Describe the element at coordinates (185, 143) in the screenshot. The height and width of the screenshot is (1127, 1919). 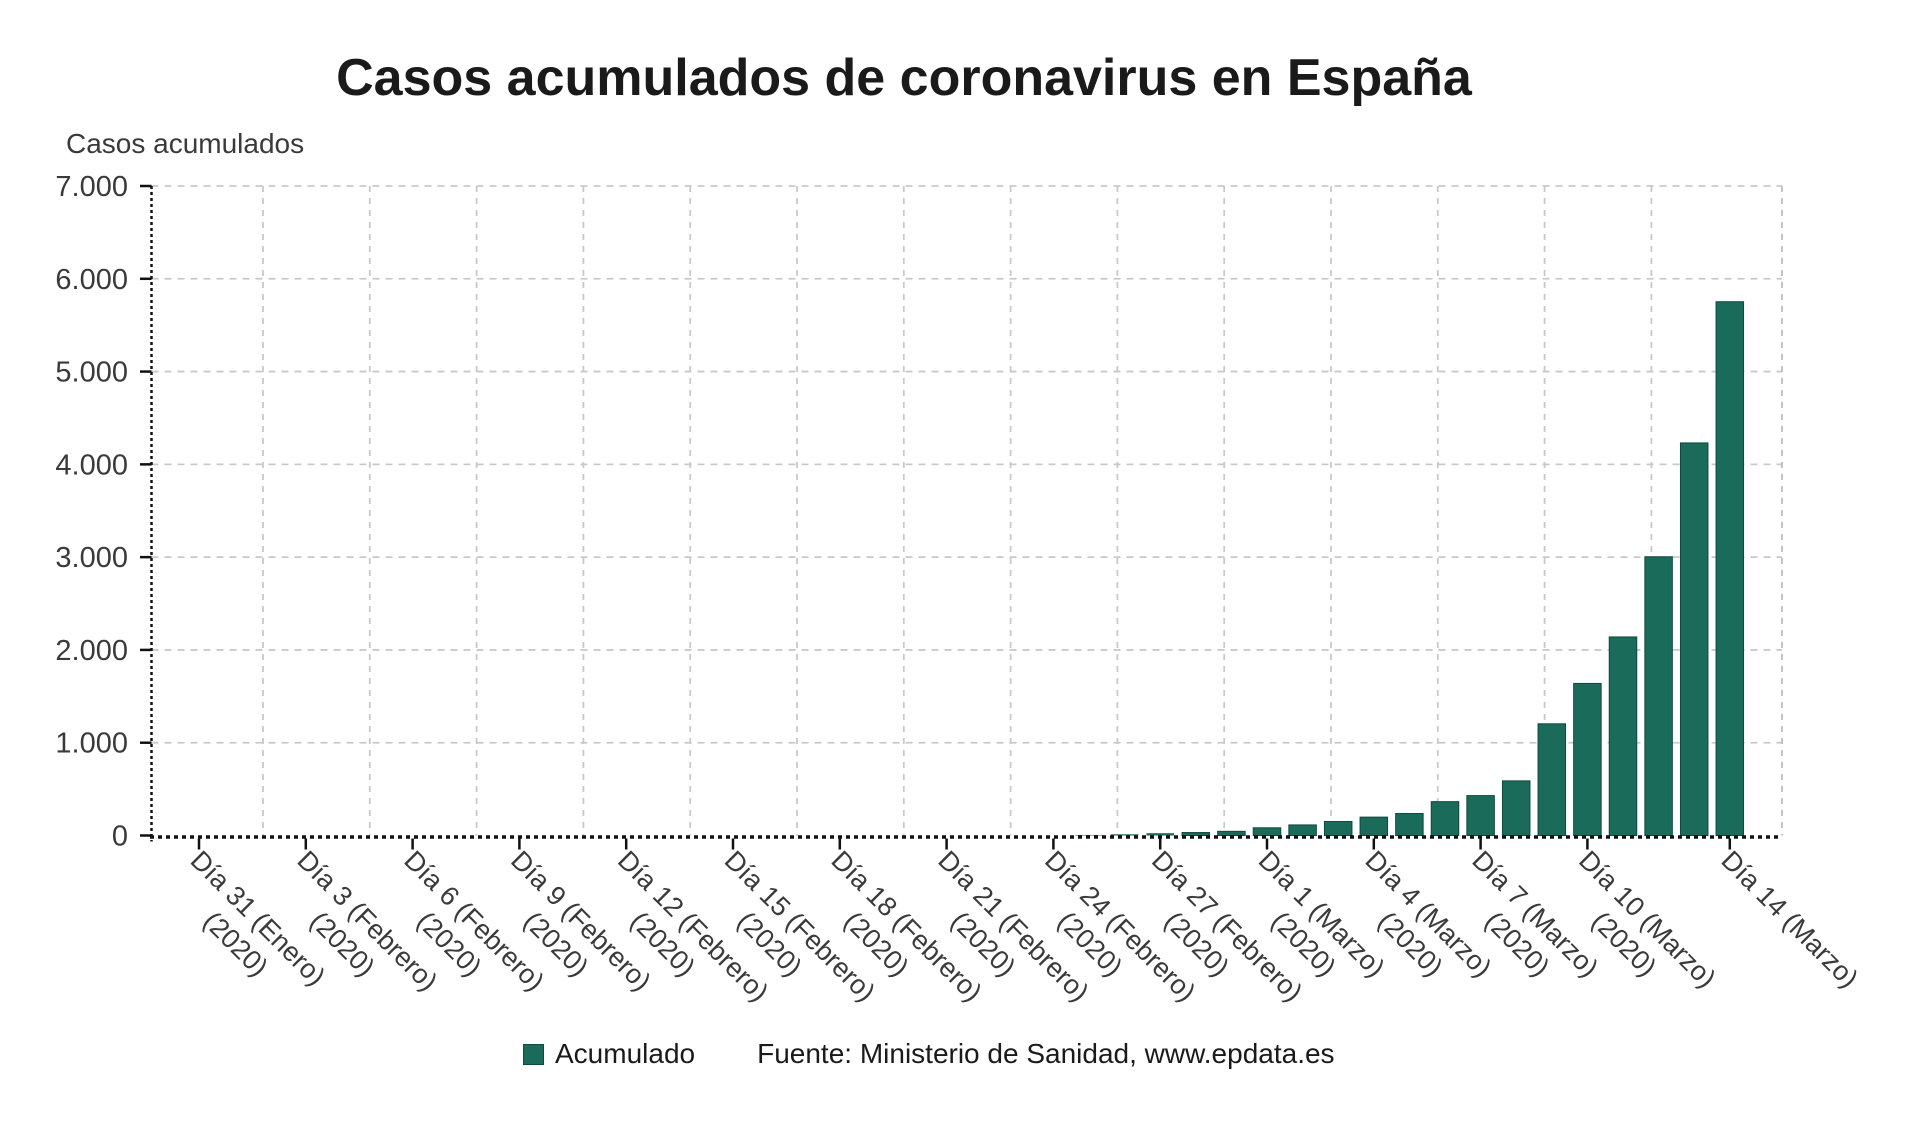
I see `y-axis-title: Casos acumulados` at that location.